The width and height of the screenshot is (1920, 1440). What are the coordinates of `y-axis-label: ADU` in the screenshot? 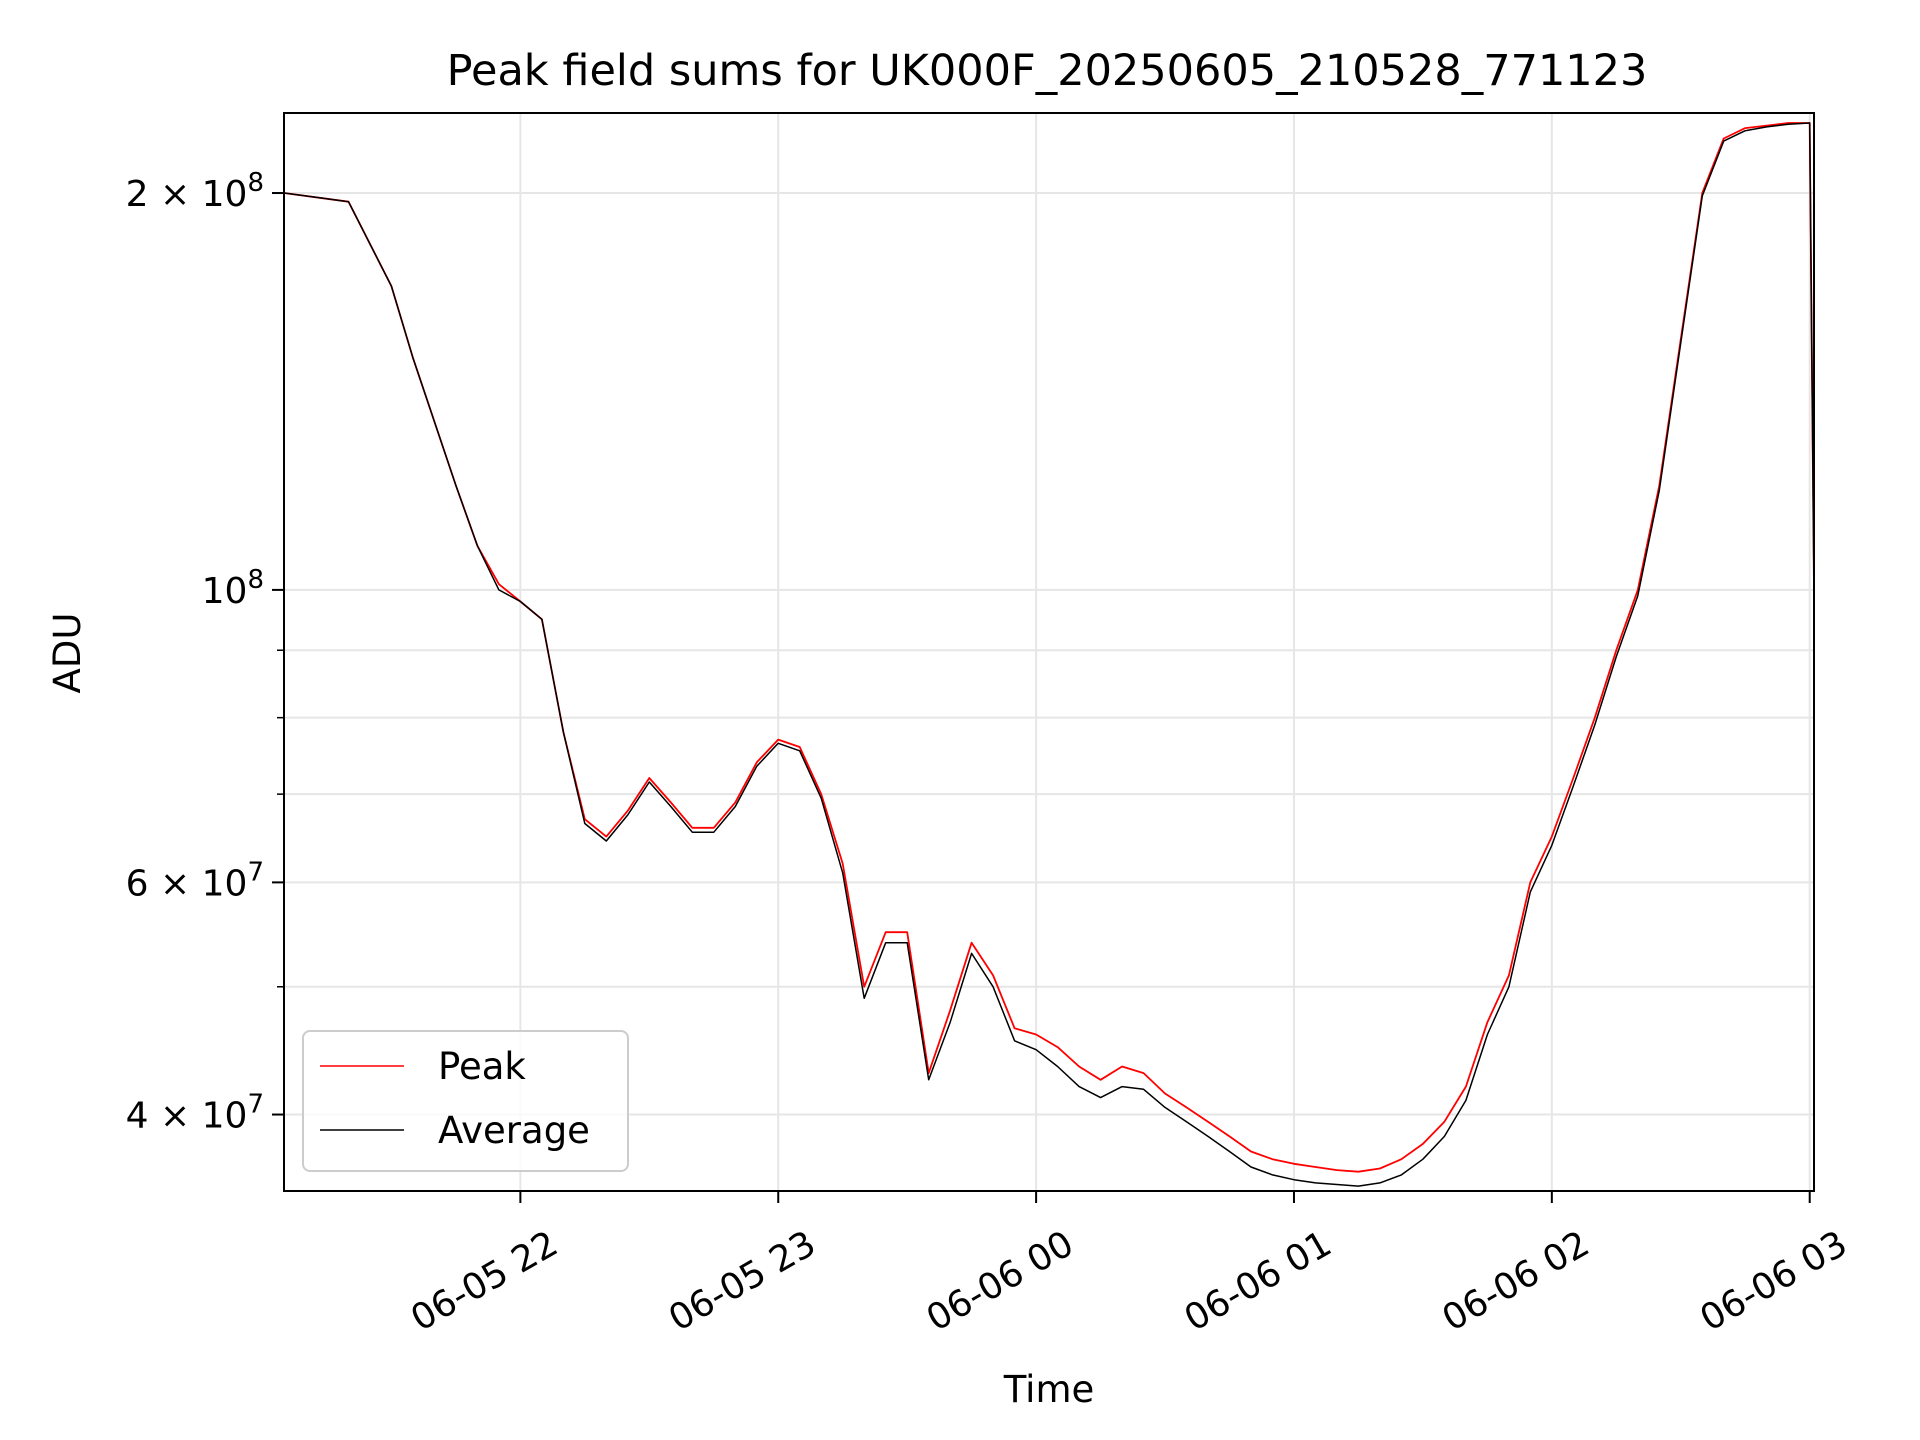 It's located at (67, 653).